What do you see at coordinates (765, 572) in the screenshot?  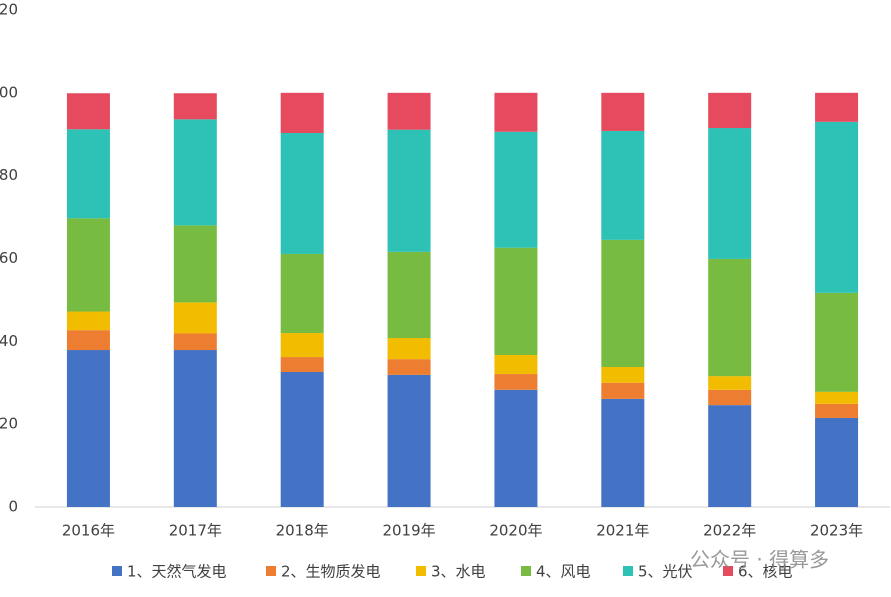 I see `legend-label: 6、核电` at bounding box center [765, 572].